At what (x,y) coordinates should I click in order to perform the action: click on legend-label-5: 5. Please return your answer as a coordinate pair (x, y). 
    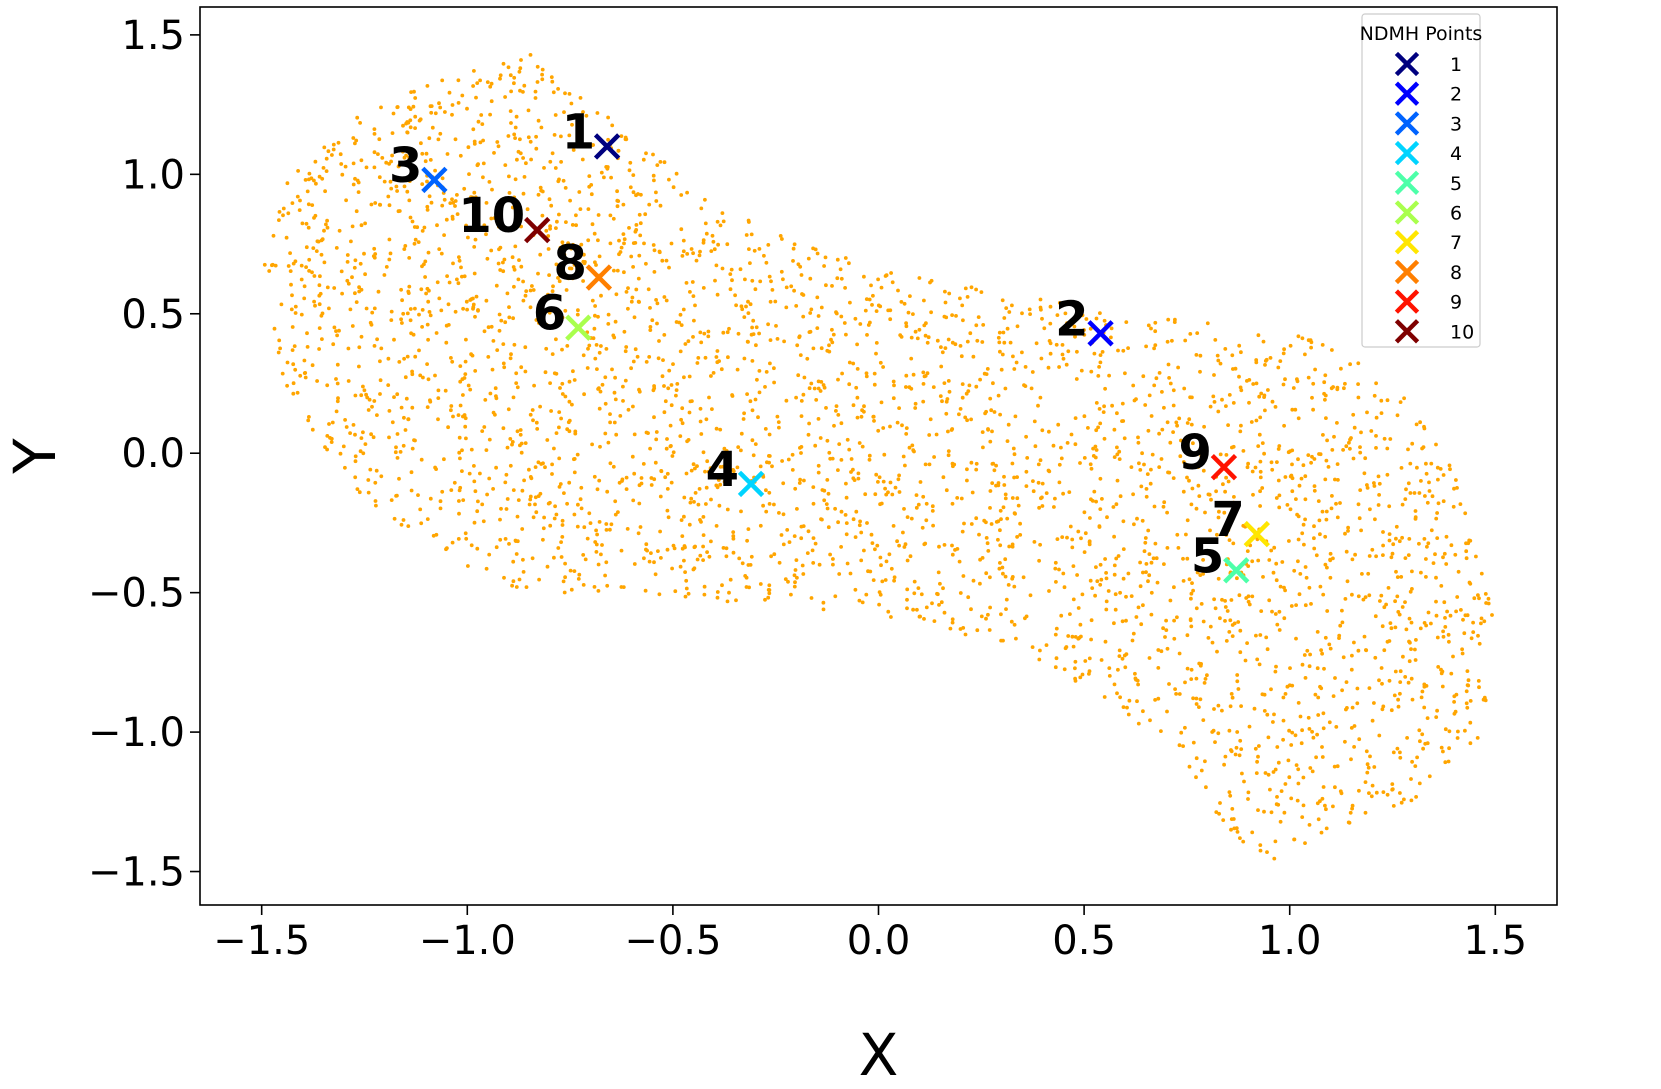
    Looking at the image, I should click on (1456, 184).